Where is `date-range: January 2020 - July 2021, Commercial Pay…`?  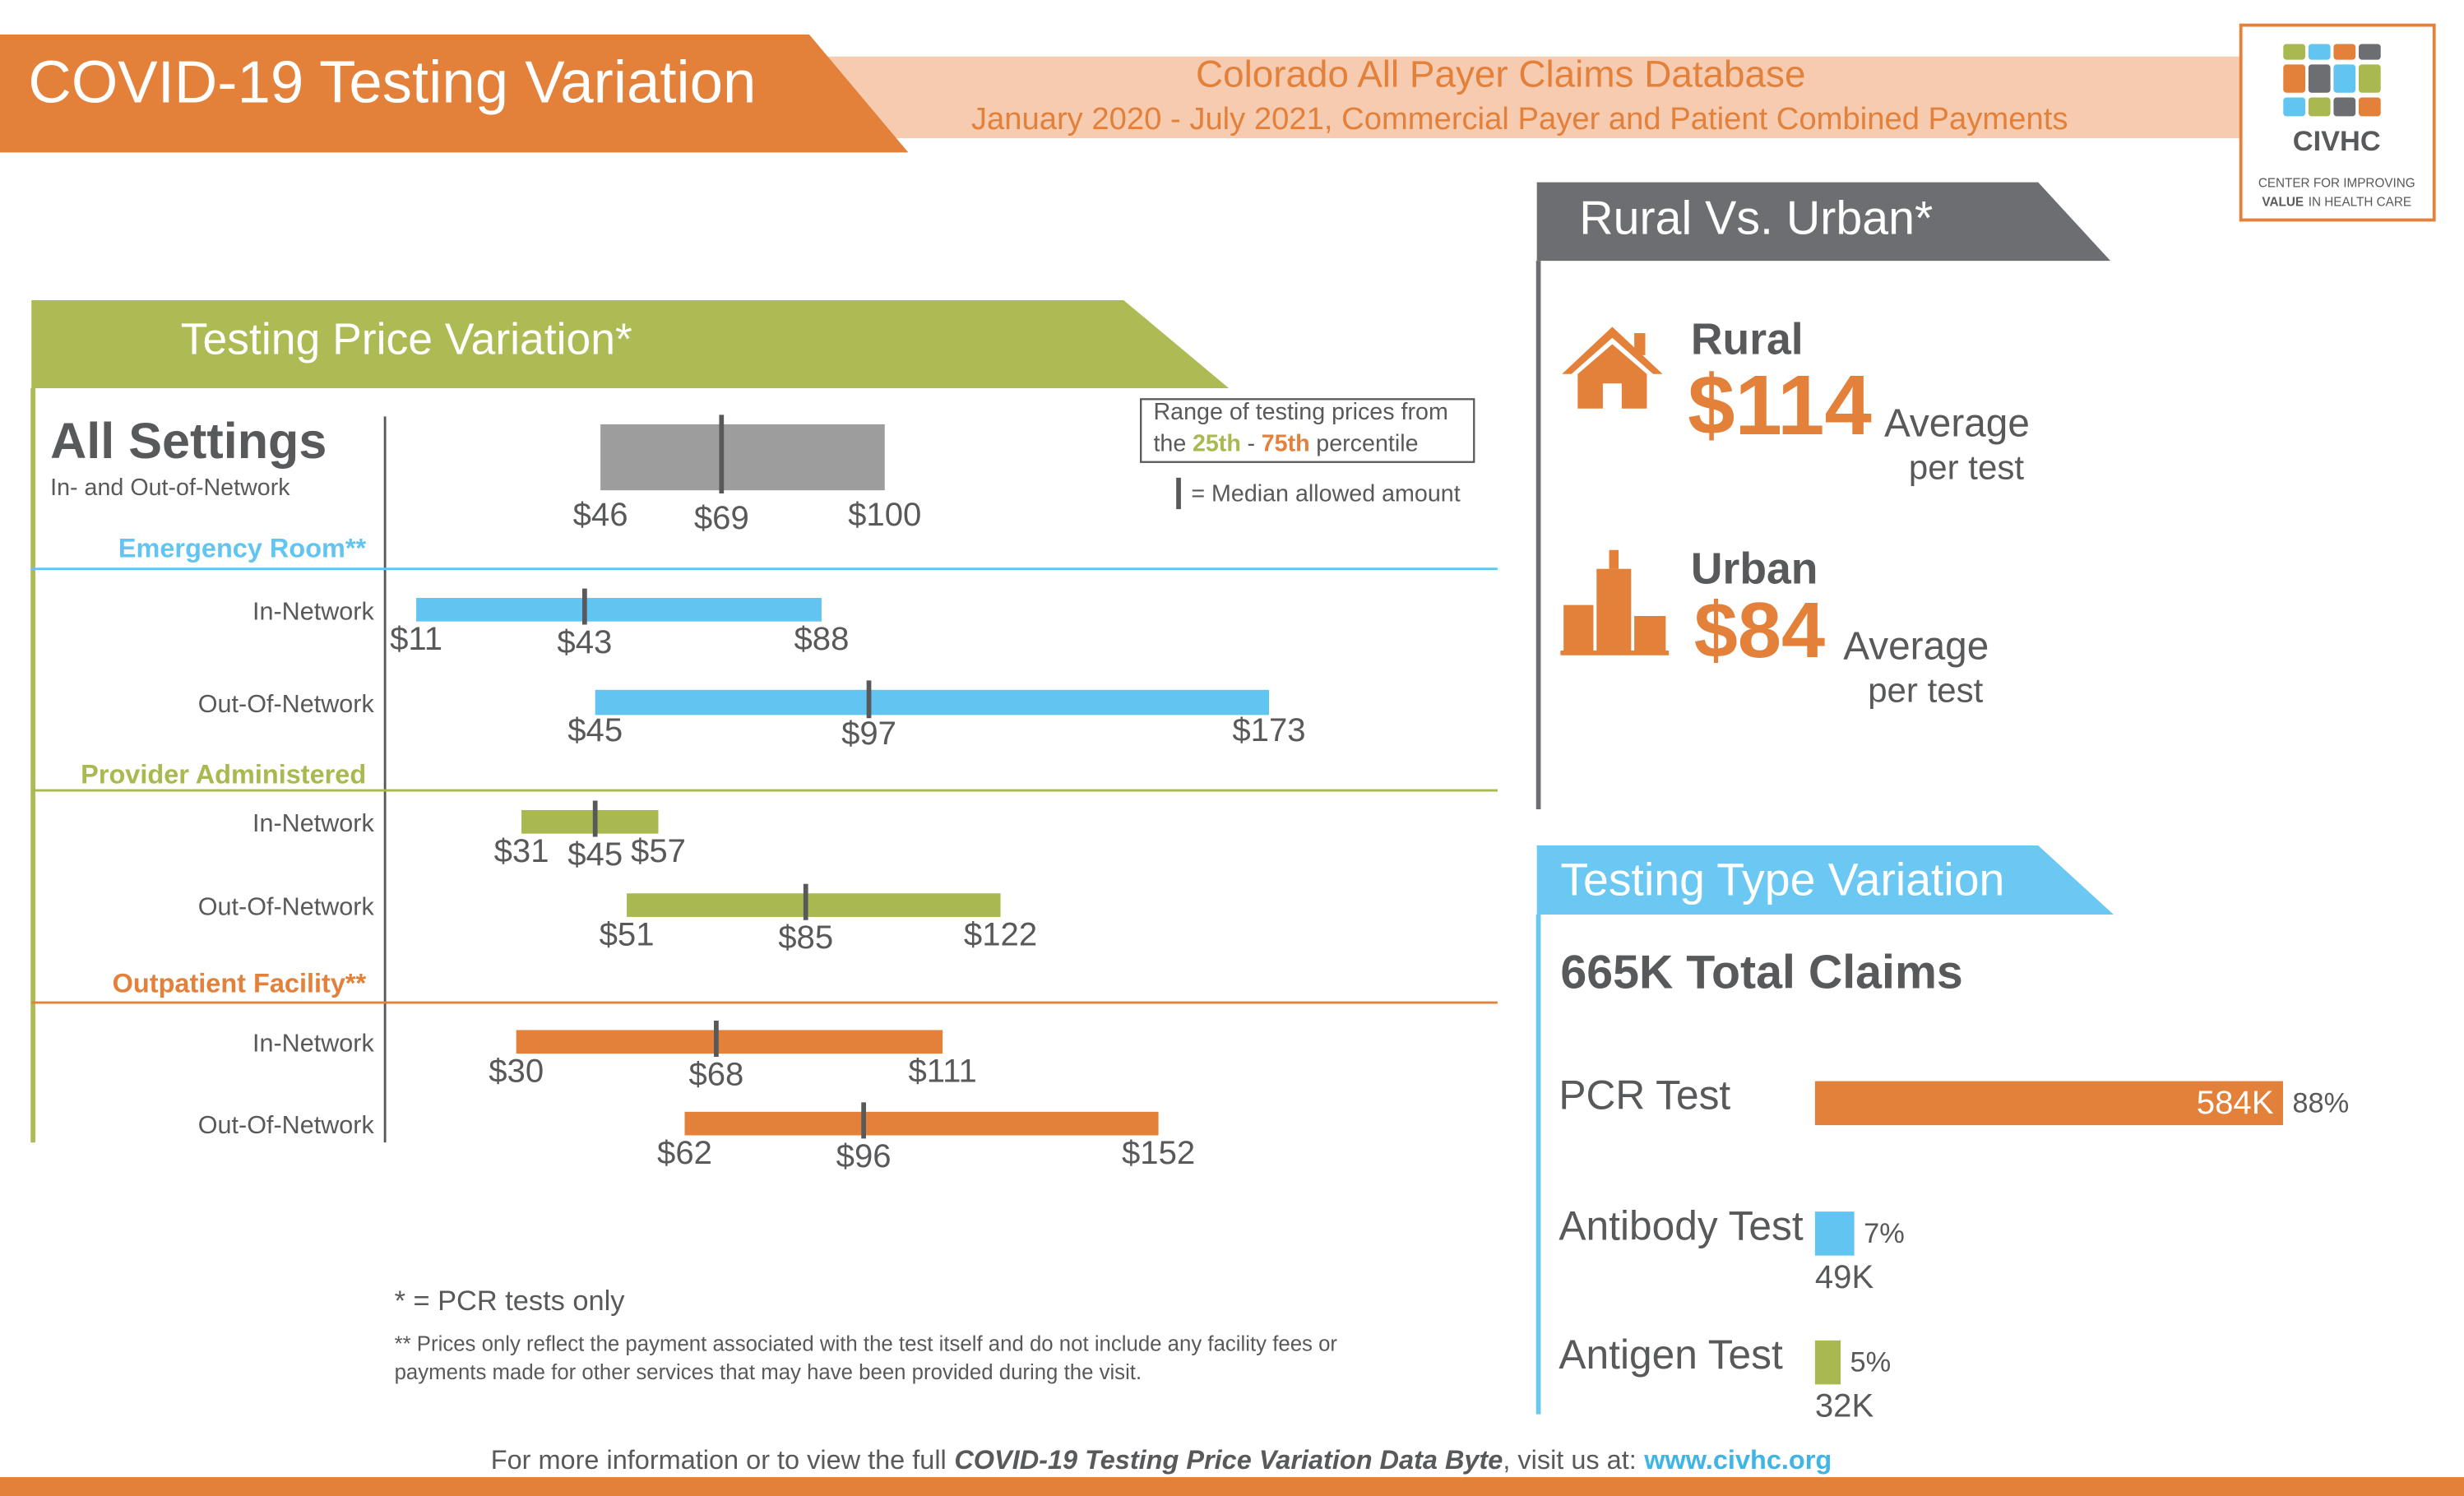
date-range: January 2020 - July 2021, Commercial Pay… is located at coordinates (1519, 119).